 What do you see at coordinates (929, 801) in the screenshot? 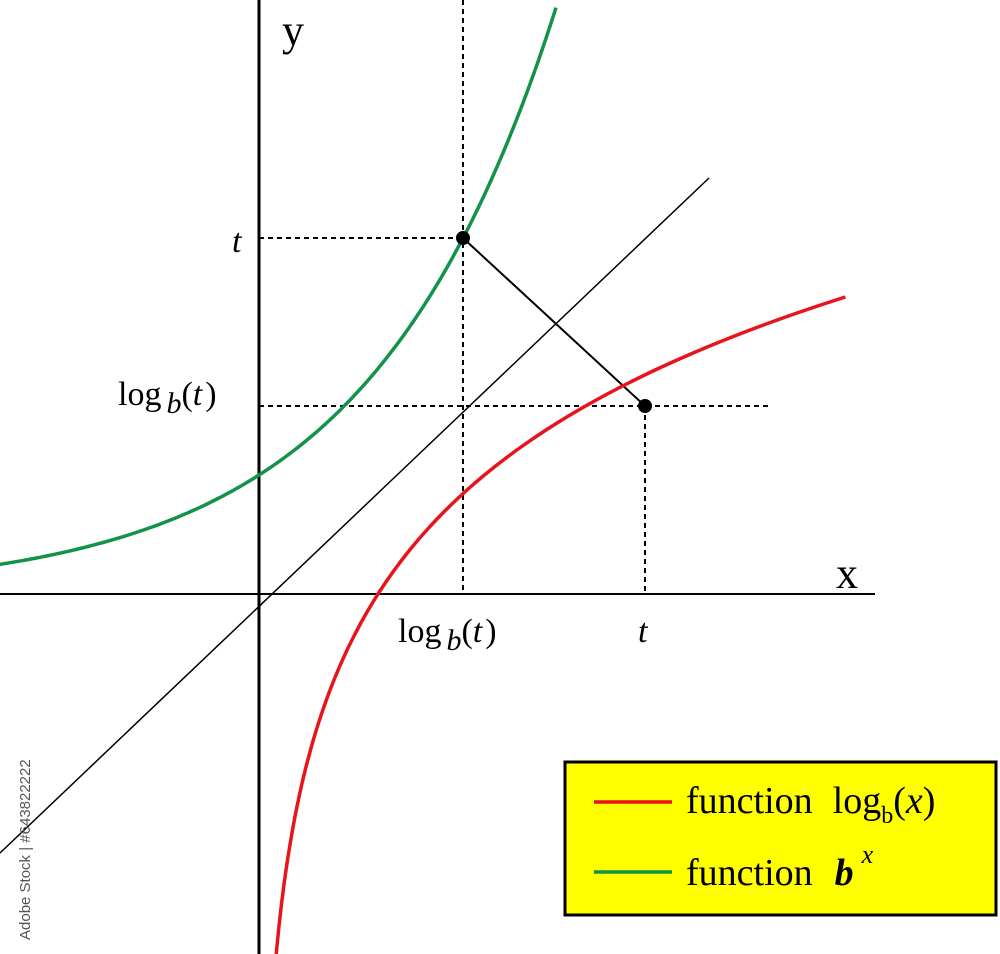
I see `legend-expr: )` at bounding box center [929, 801].